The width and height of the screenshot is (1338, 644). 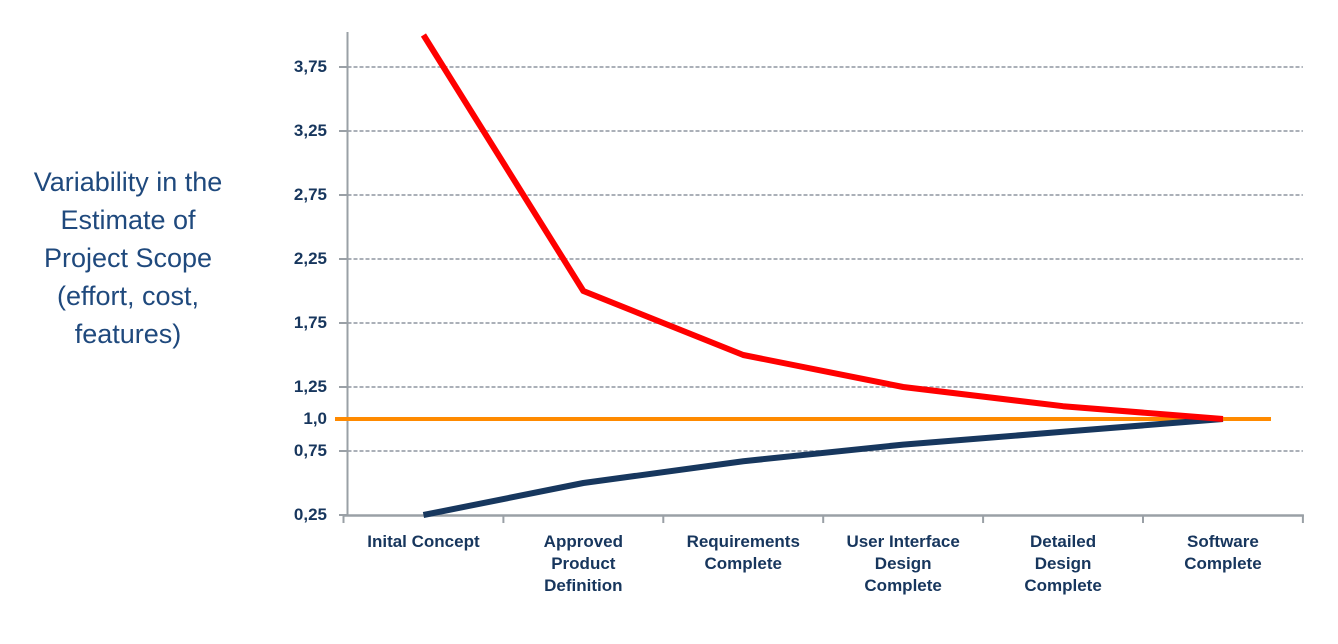 I want to click on x-category-label: Detailed Design Complete, so click(x=1063, y=563).